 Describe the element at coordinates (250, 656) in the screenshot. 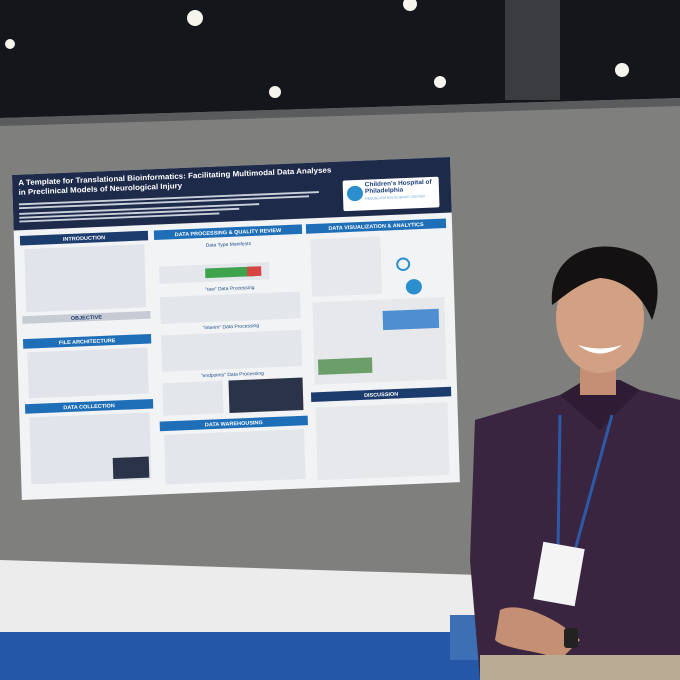

I see `table-skirt` at that location.